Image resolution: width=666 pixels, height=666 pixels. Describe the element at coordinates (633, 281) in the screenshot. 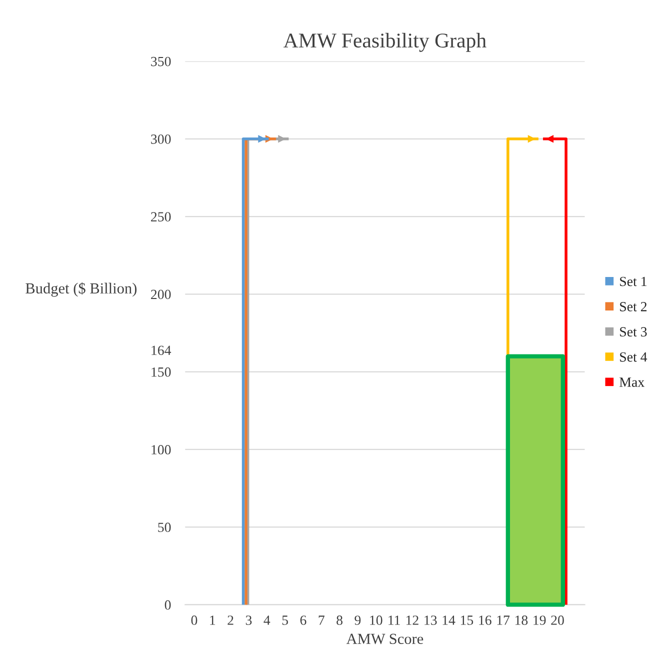

I see `legend-label: Set 1` at that location.